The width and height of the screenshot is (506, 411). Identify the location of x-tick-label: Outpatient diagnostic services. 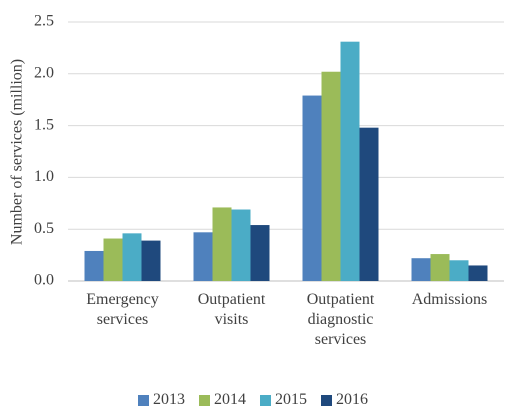
(340, 319).